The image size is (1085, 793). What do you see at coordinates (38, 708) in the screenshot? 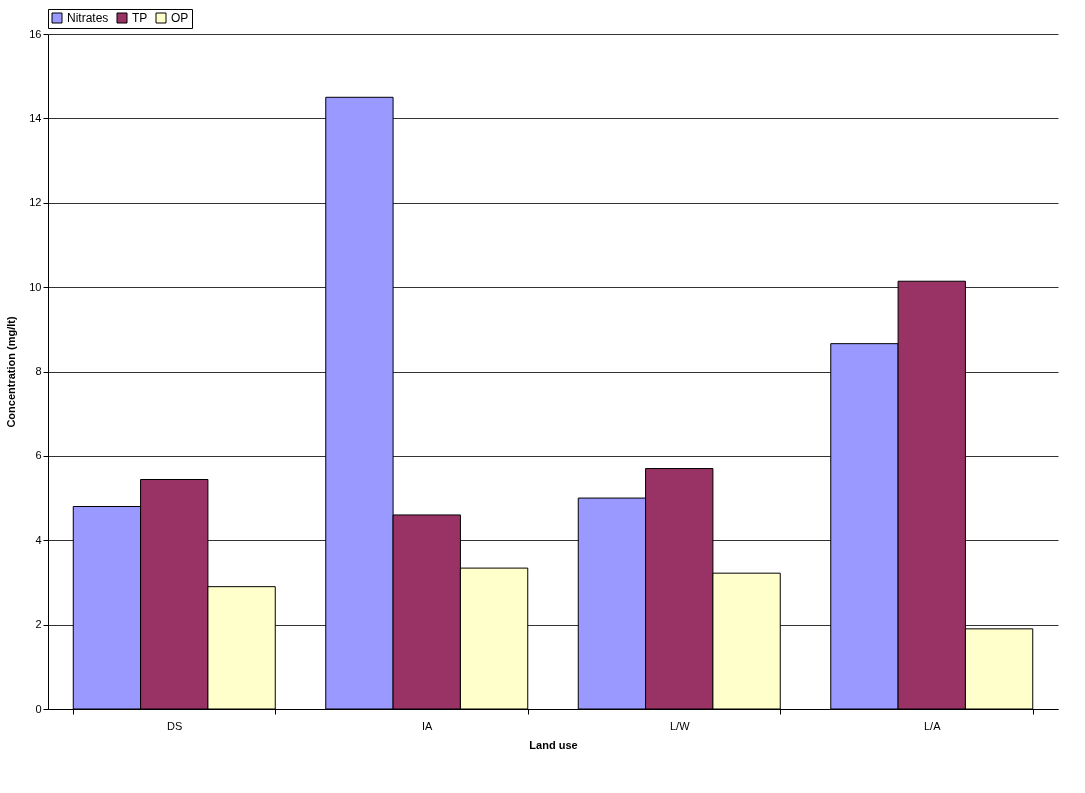
I see `y-tick-label: 0` at bounding box center [38, 708].